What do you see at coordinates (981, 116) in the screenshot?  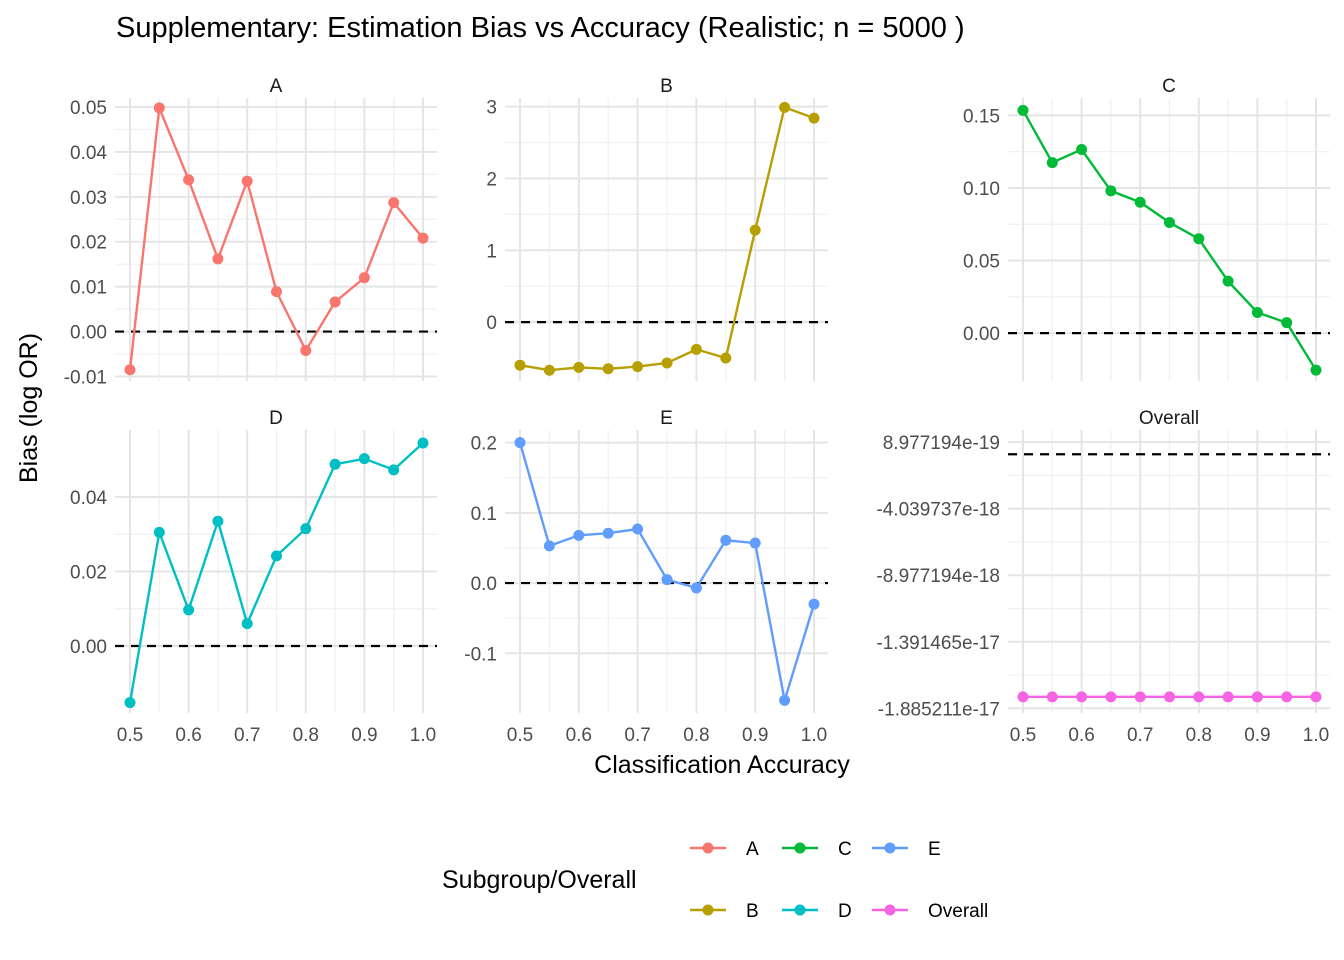 I see `y-tick-label: 0.15` at bounding box center [981, 116].